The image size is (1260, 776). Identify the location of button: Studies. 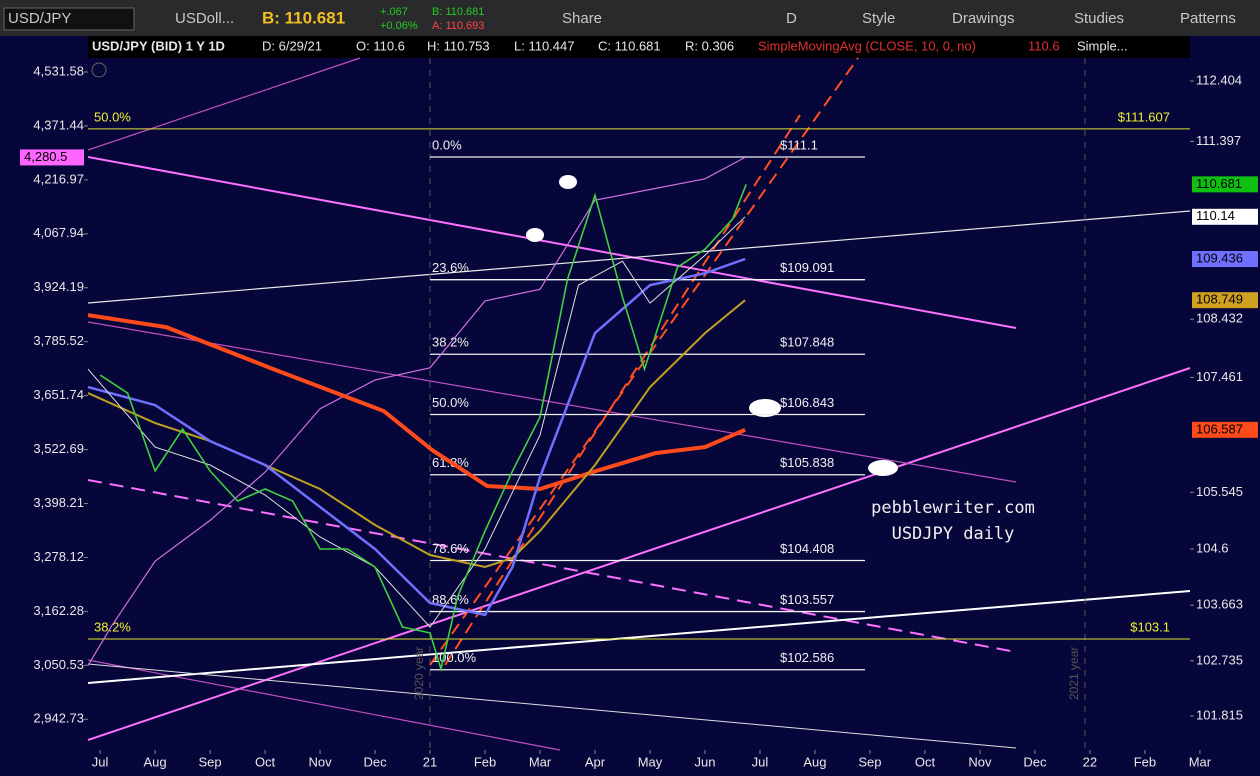
(1099, 18).